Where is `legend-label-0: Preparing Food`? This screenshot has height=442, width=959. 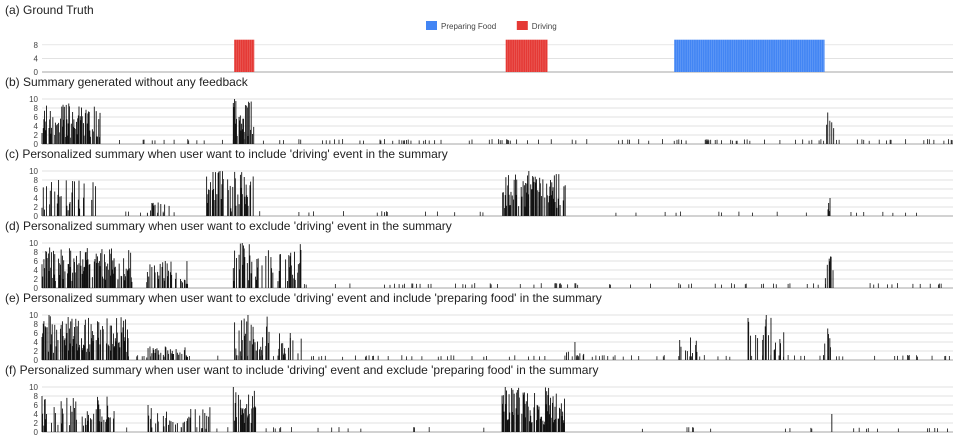
legend-label-0: Preparing Food is located at coordinates (468, 26).